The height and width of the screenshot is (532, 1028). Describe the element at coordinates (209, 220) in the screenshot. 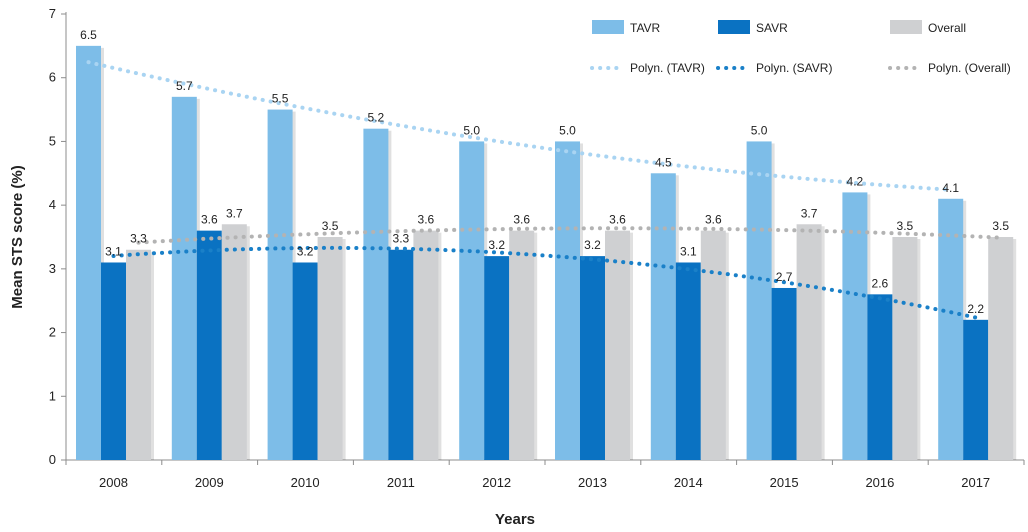

I see `data-label-savr: 3.6` at that location.